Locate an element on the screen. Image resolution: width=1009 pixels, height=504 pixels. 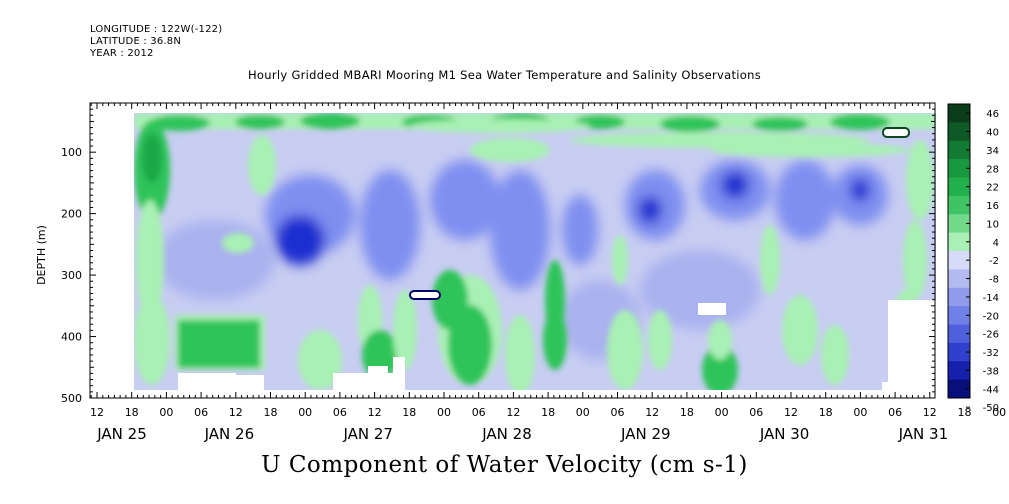
colorbar-label: 10 is located at coordinates (992, 224).